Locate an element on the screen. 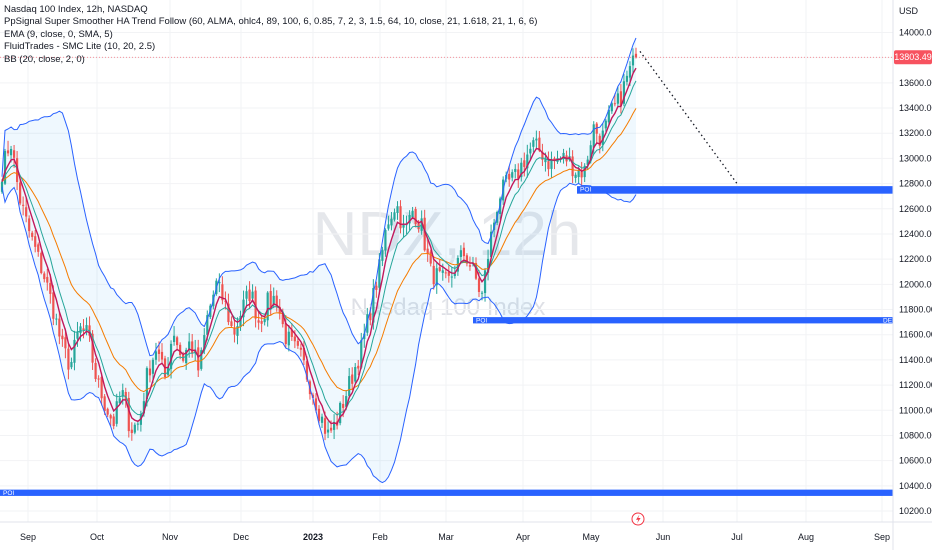 Image resolution: width=932 pixels, height=550 pixels. legend-indicator-smc: FluidTrades - SMC Lite (10, 20, 2.5) is located at coordinates (80, 47).